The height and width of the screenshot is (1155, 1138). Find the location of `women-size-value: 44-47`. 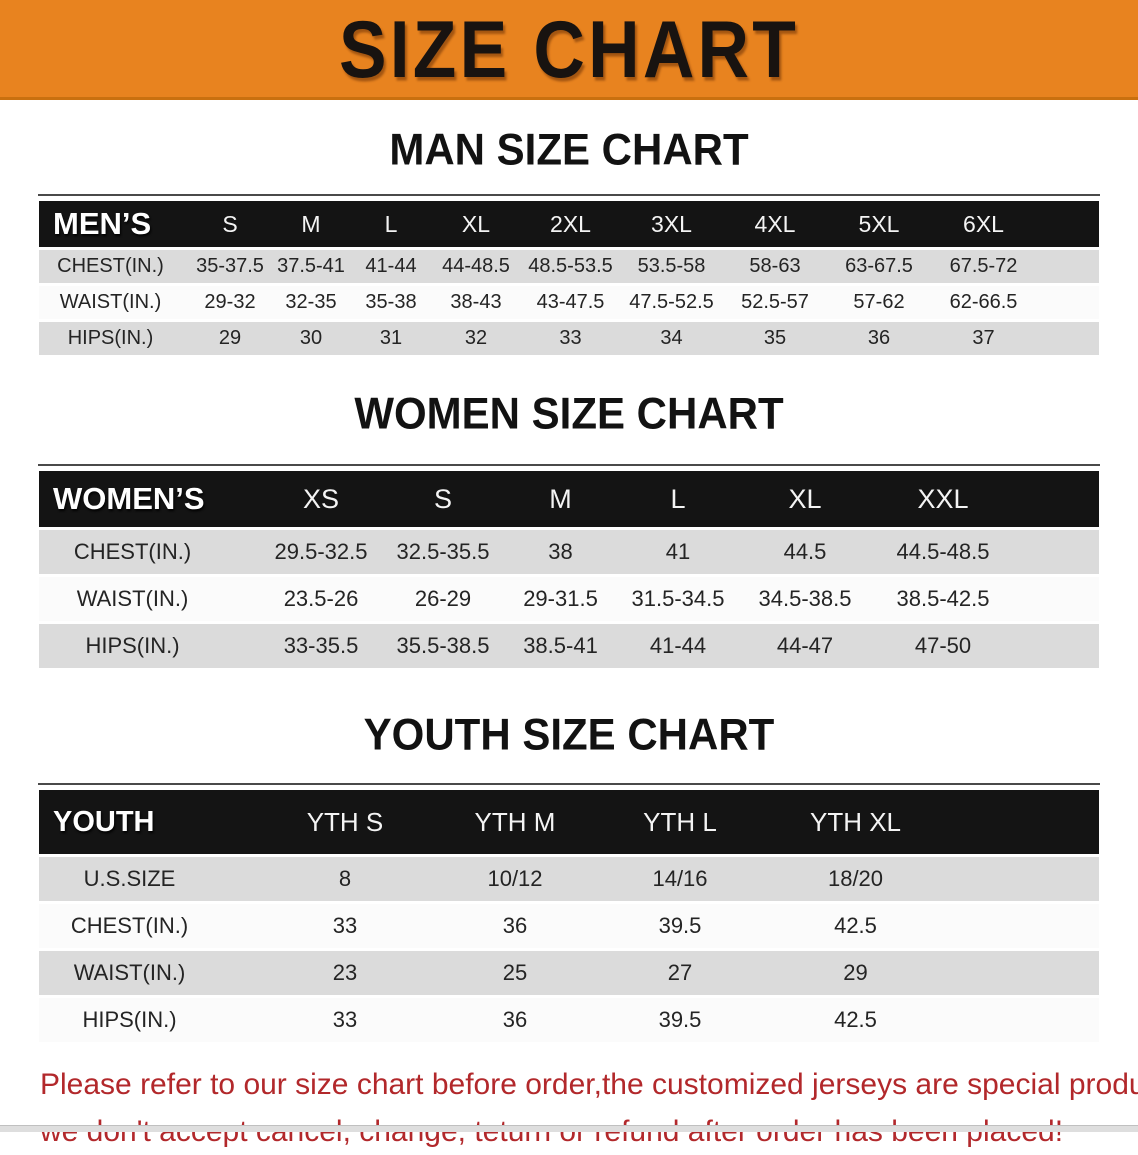

women-size-value: 44-47 is located at coordinates (805, 646).